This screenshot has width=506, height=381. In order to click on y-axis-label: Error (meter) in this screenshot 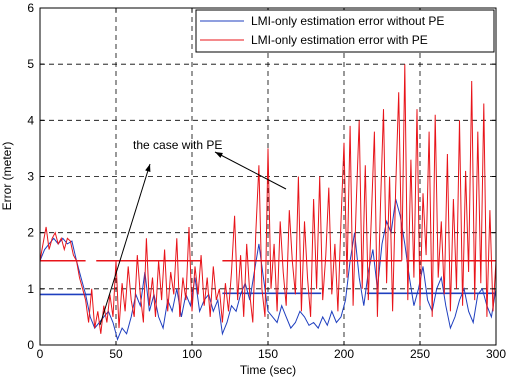, I will do `click(7, 176)`.